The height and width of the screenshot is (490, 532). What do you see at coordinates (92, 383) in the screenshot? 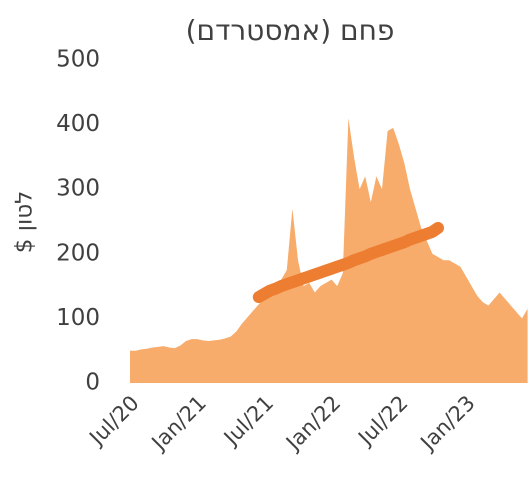
I see `y-tick-label: 0` at bounding box center [92, 383].